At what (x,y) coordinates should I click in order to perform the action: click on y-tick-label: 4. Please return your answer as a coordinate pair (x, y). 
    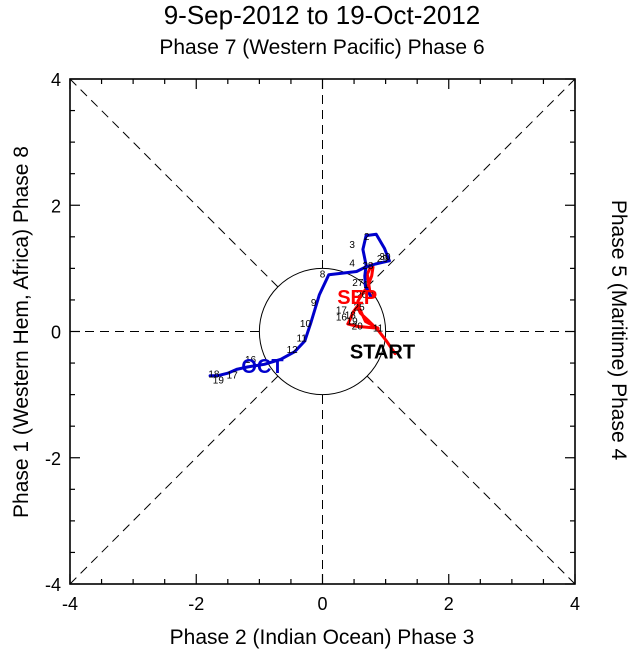
    Looking at the image, I should click on (56, 80).